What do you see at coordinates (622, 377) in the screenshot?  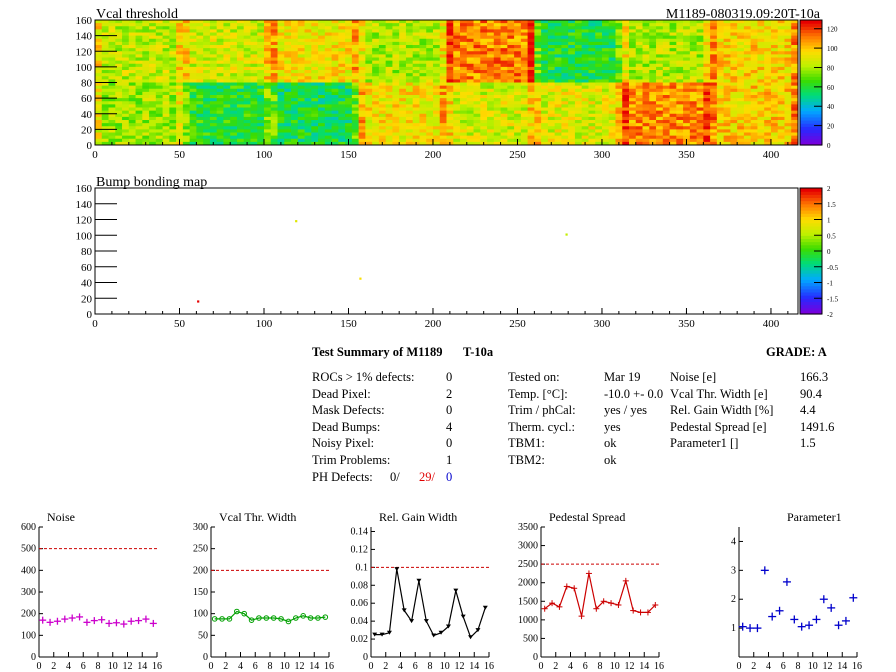 I see `condition-row-value: Mar 19` at bounding box center [622, 377].